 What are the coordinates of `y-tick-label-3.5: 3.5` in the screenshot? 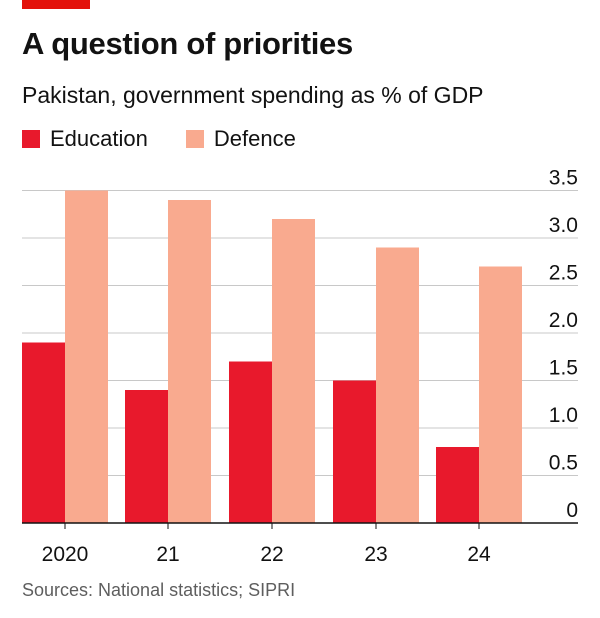 It's located at (563, 178).